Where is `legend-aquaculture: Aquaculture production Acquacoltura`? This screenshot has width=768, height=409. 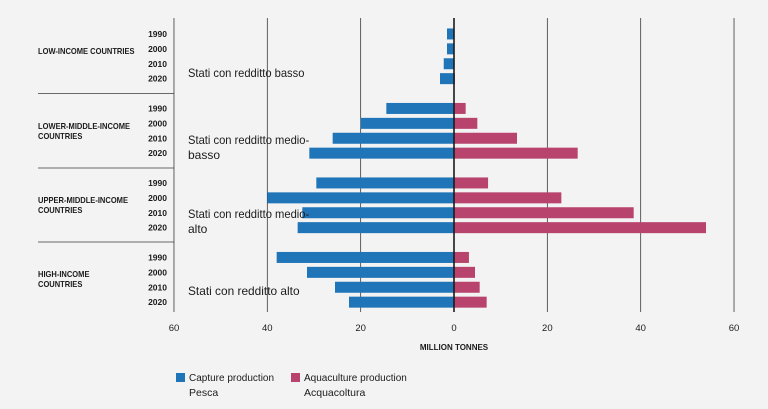
legend-aquaculture: Aquaculture production Acquacoltura is located at coordinates (349, 386).